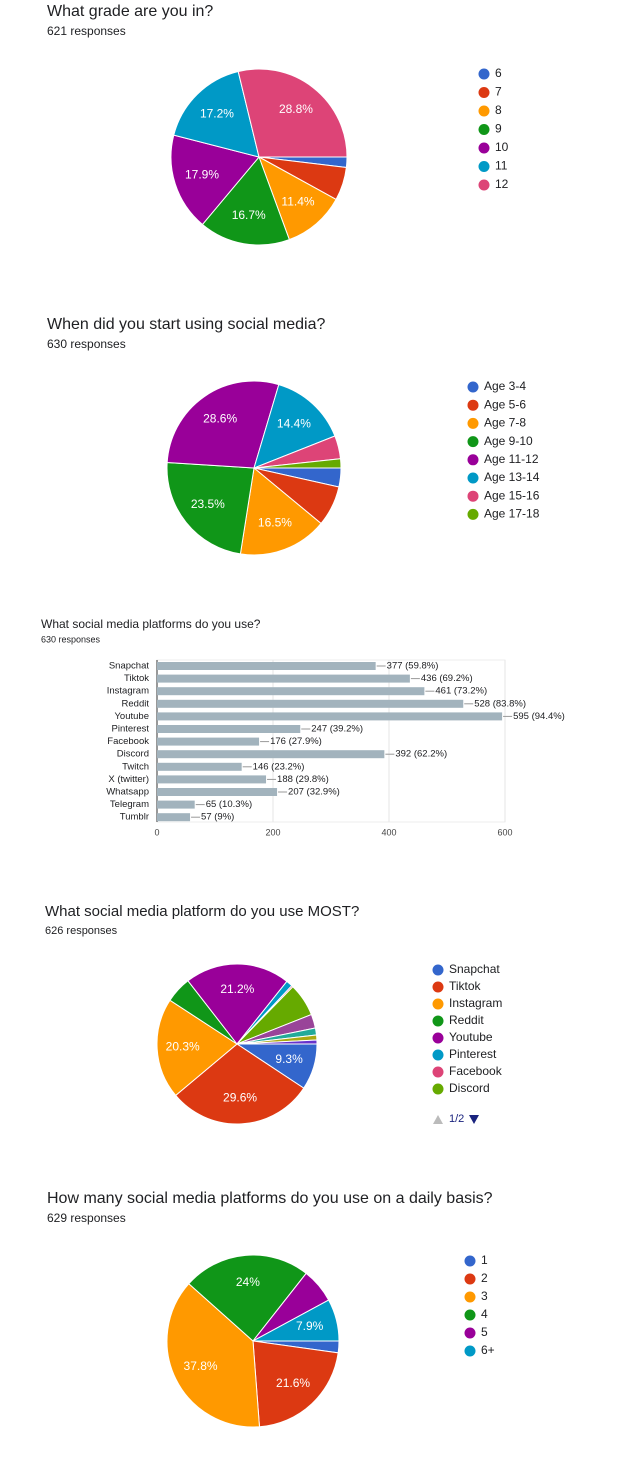  I want to click on value-label: 528 (83.8%), so click(500, 703).